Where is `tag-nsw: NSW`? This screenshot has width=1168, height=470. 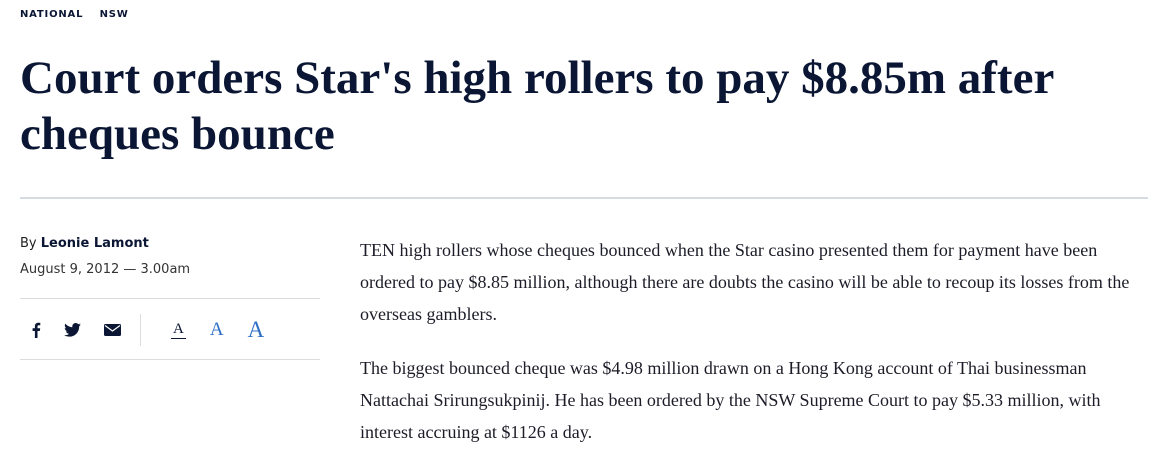
tag-nsw: NSW is located at coordinates (114, 14).